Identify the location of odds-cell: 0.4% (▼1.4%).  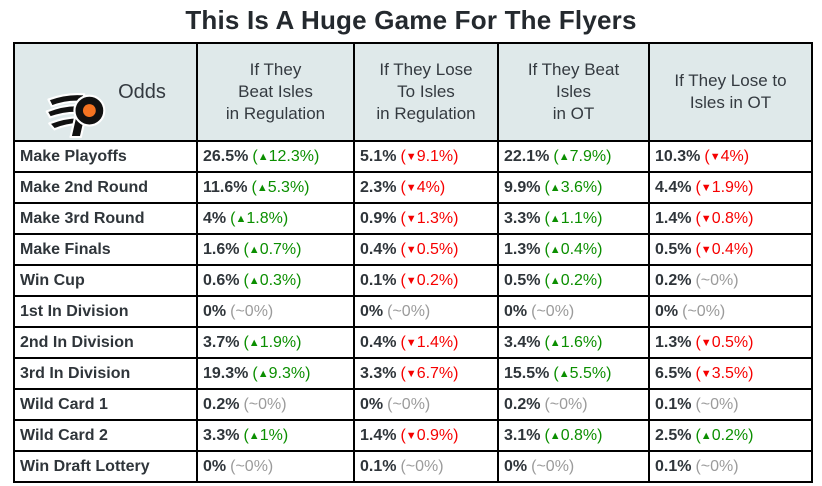
(426, 343).